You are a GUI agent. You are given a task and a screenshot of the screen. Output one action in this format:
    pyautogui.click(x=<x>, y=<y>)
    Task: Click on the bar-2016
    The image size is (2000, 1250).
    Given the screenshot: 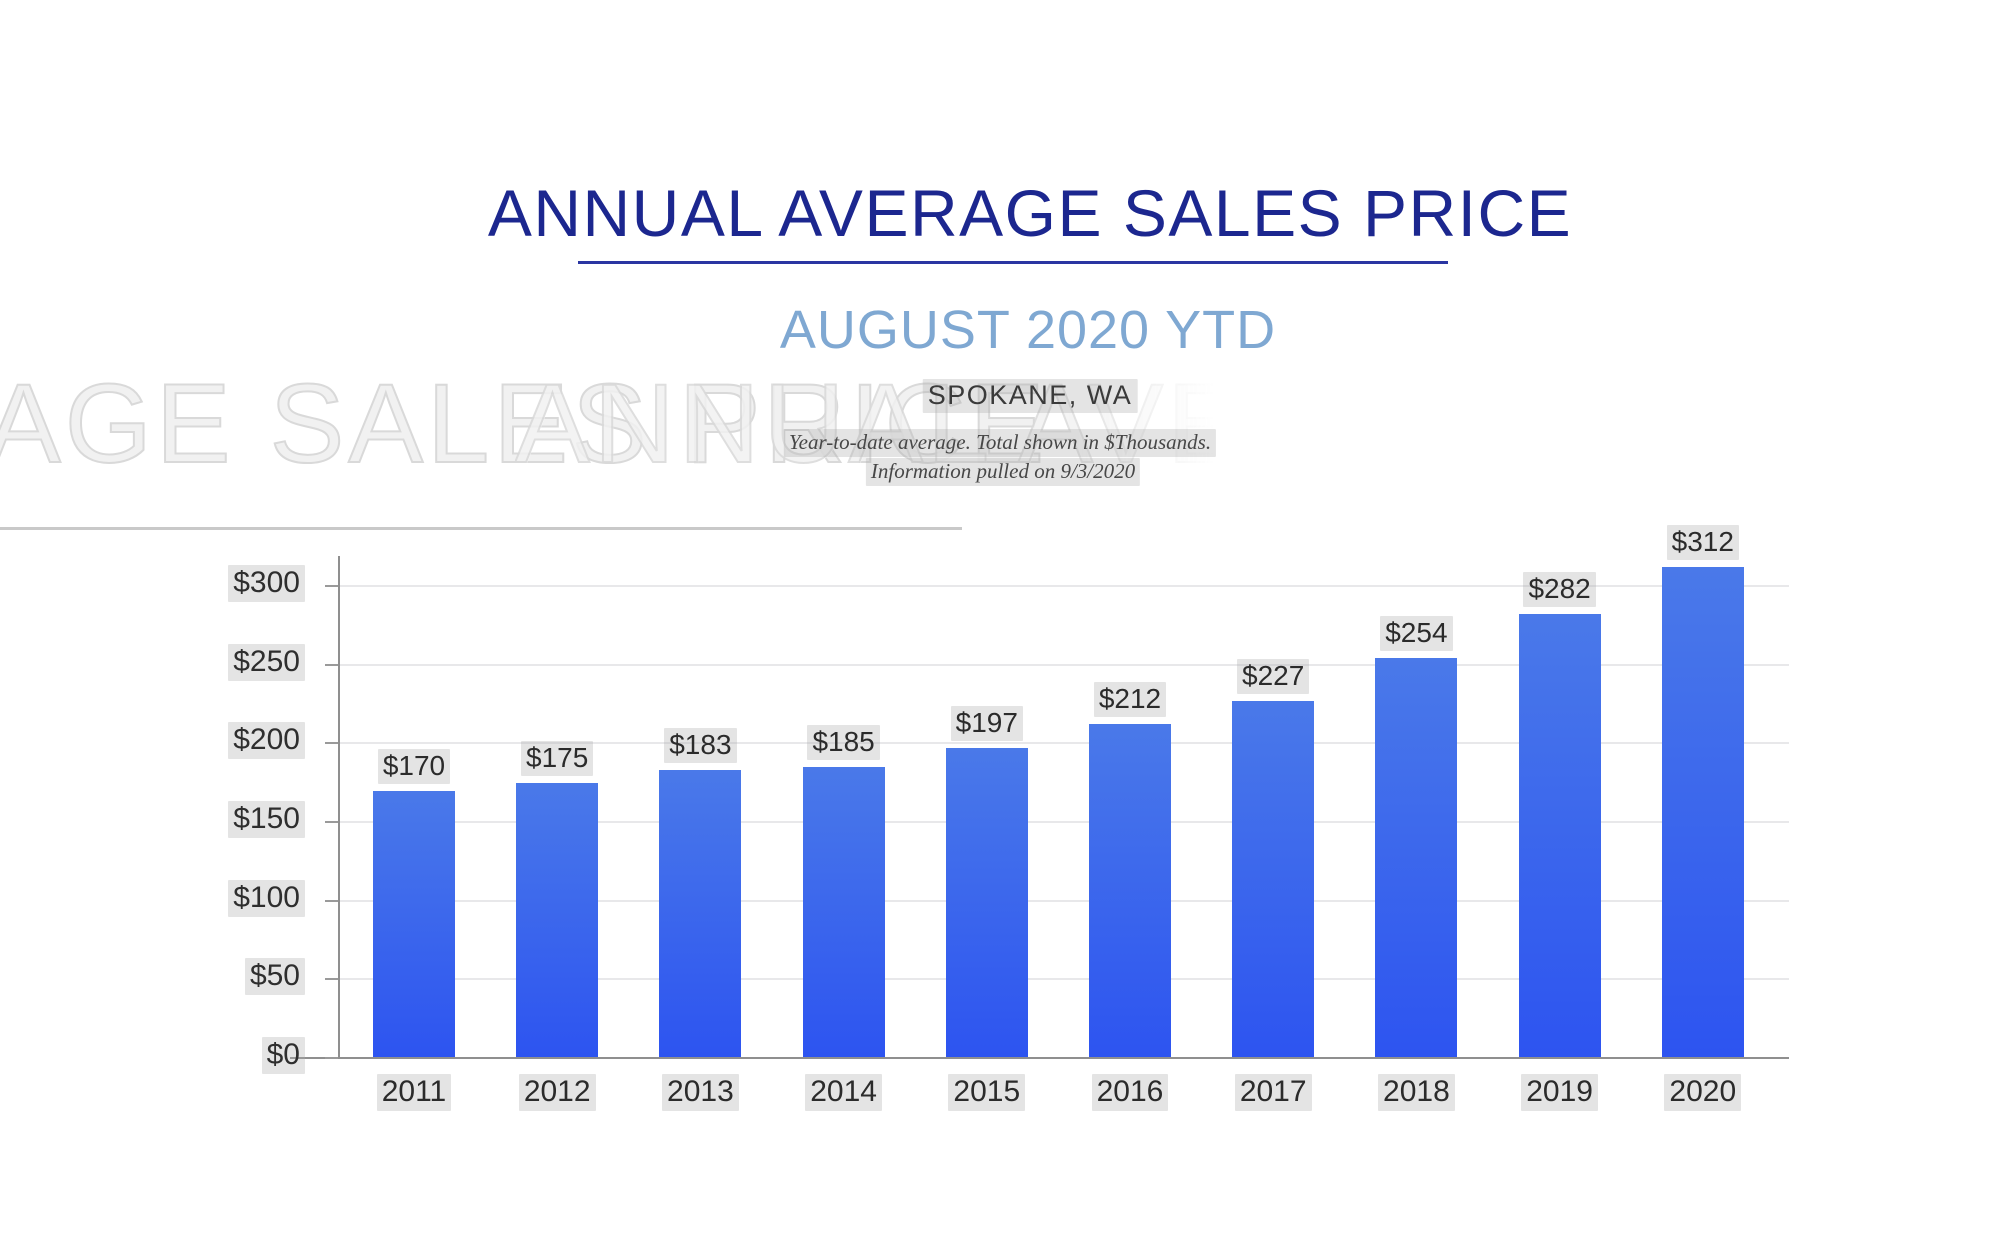 What is the action you would take?
    pyautogui.click(x=1130, y=890)
    